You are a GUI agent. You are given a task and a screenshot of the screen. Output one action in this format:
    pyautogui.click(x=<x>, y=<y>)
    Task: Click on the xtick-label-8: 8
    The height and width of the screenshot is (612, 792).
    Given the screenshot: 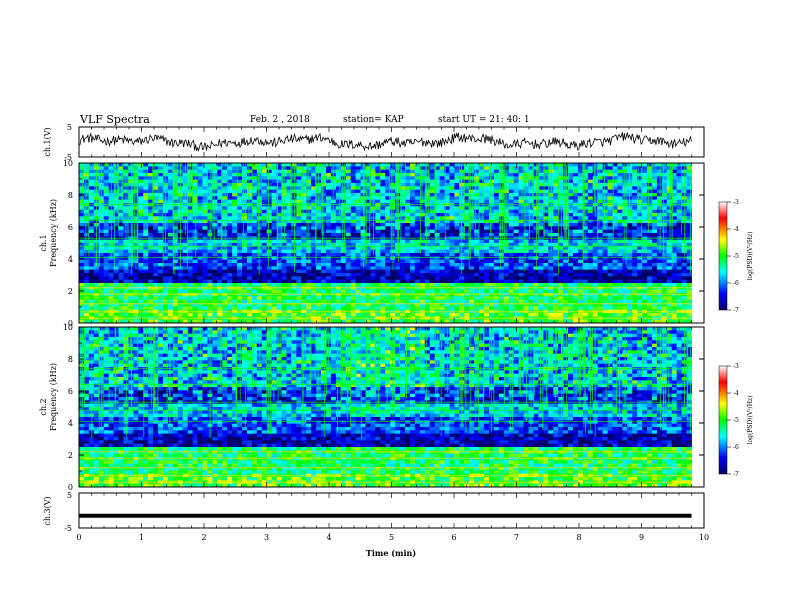 What is the action you would take?
    pyautogui.click(x=578, y=537)
    